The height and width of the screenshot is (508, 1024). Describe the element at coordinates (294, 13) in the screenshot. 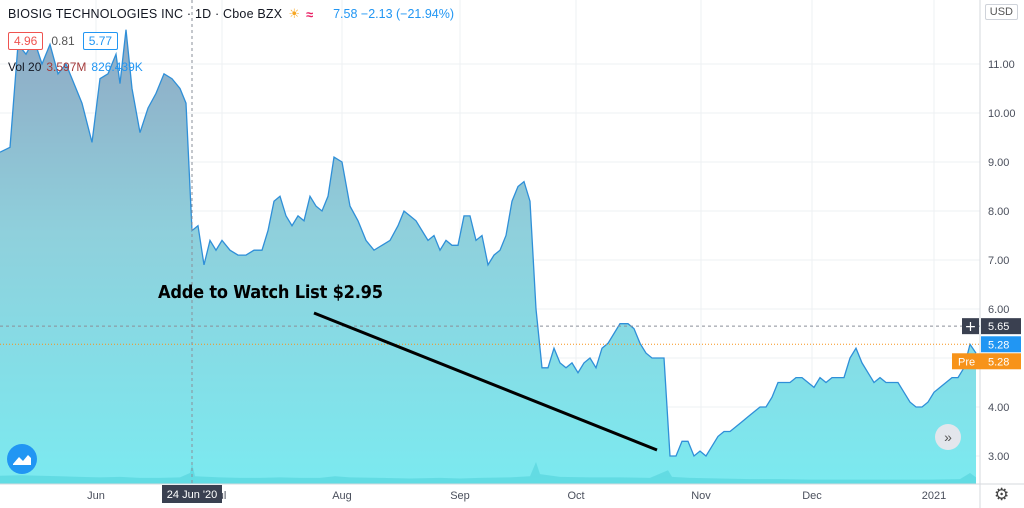

I see `sun-icon: ☀` at that location.